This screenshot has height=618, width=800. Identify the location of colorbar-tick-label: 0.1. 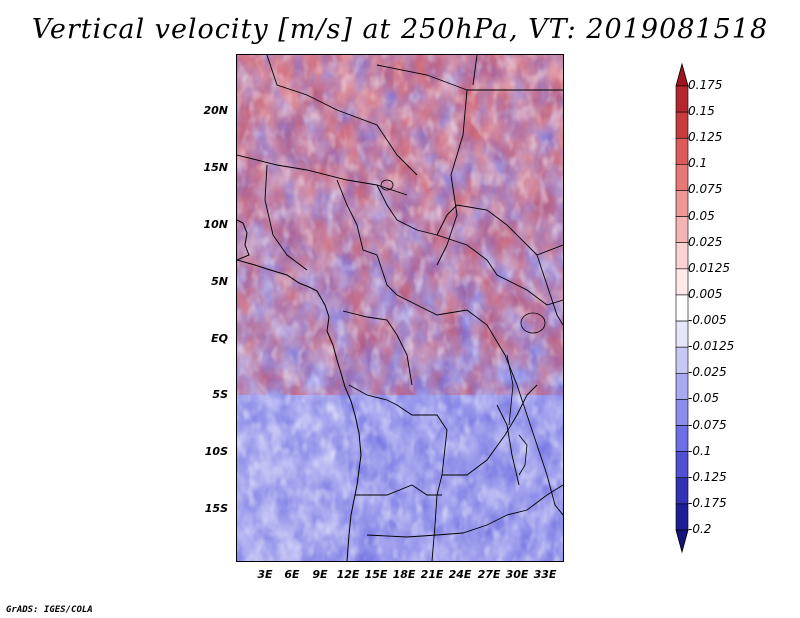
(698, 163).